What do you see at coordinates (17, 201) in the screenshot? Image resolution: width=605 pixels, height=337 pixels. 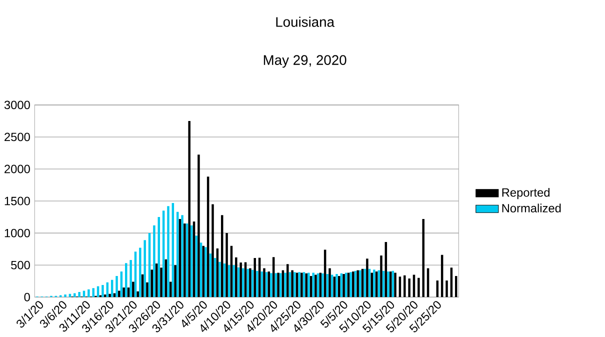 I see `y-tick-label: 1500` at bounding box center [17, 201].